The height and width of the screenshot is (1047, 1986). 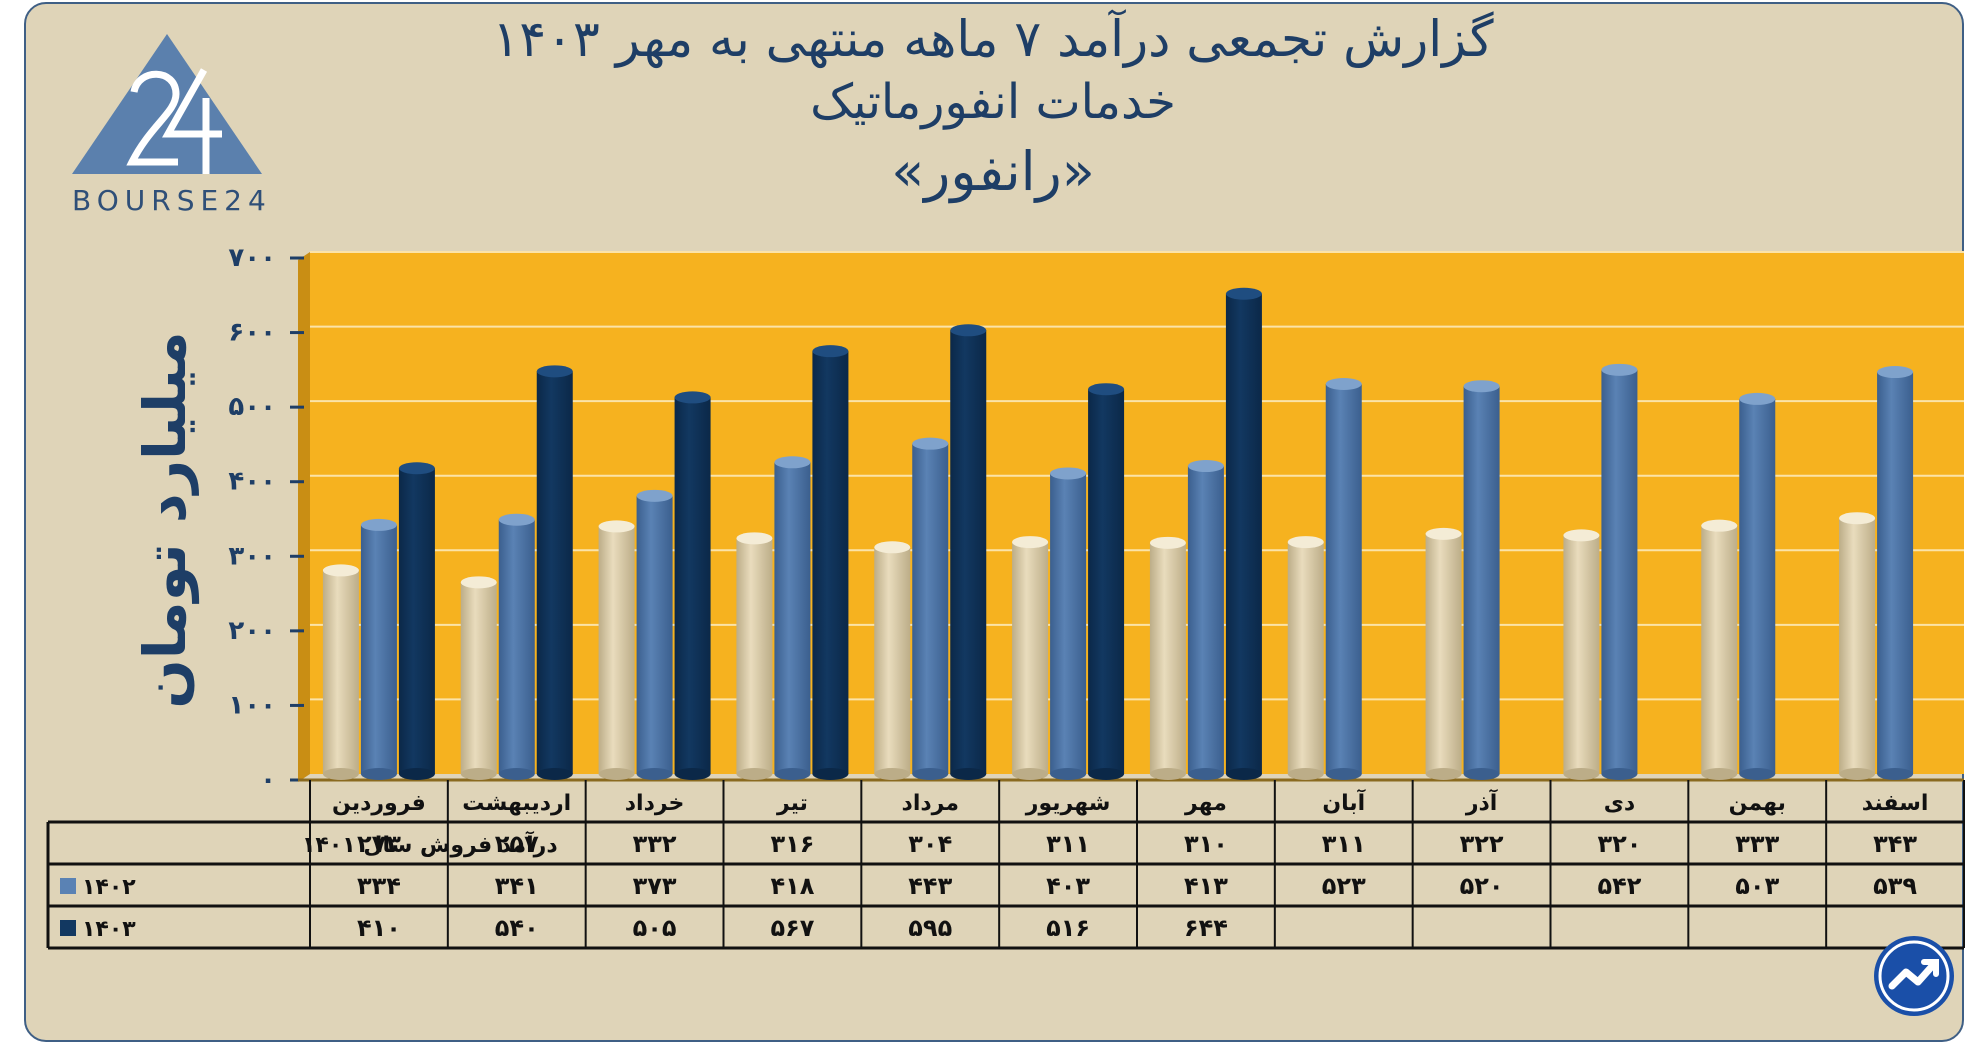 I want to click on data-label: ۵۹۵, so click(x=930, y=928).